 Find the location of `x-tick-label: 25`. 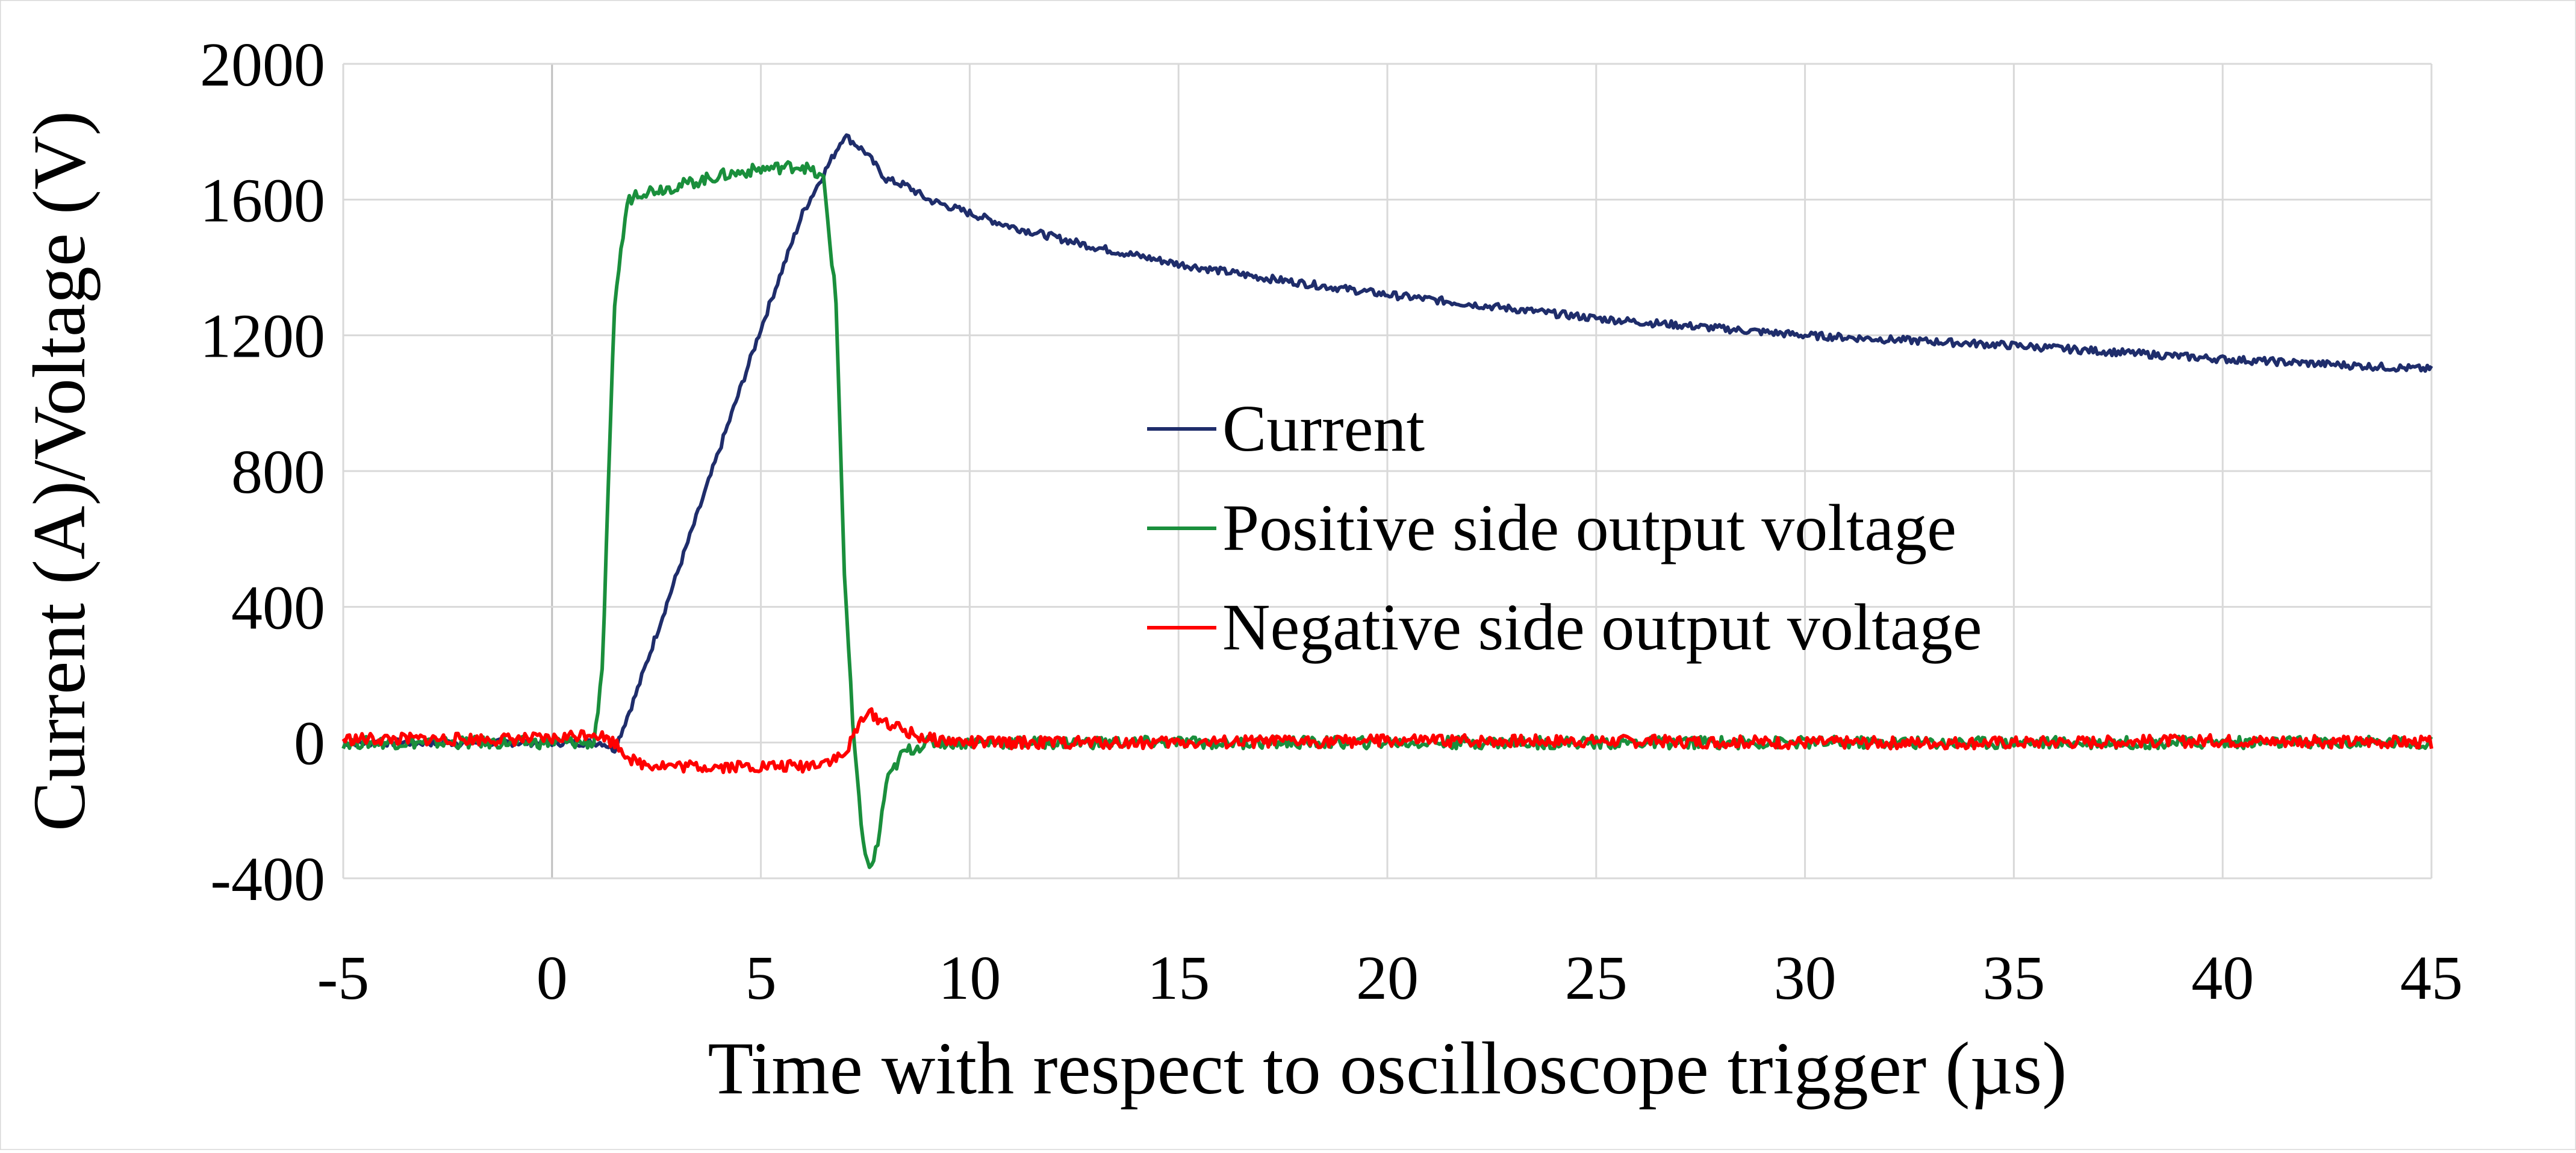

x-tick-label: 25 is located at coordinates (1597, 978).